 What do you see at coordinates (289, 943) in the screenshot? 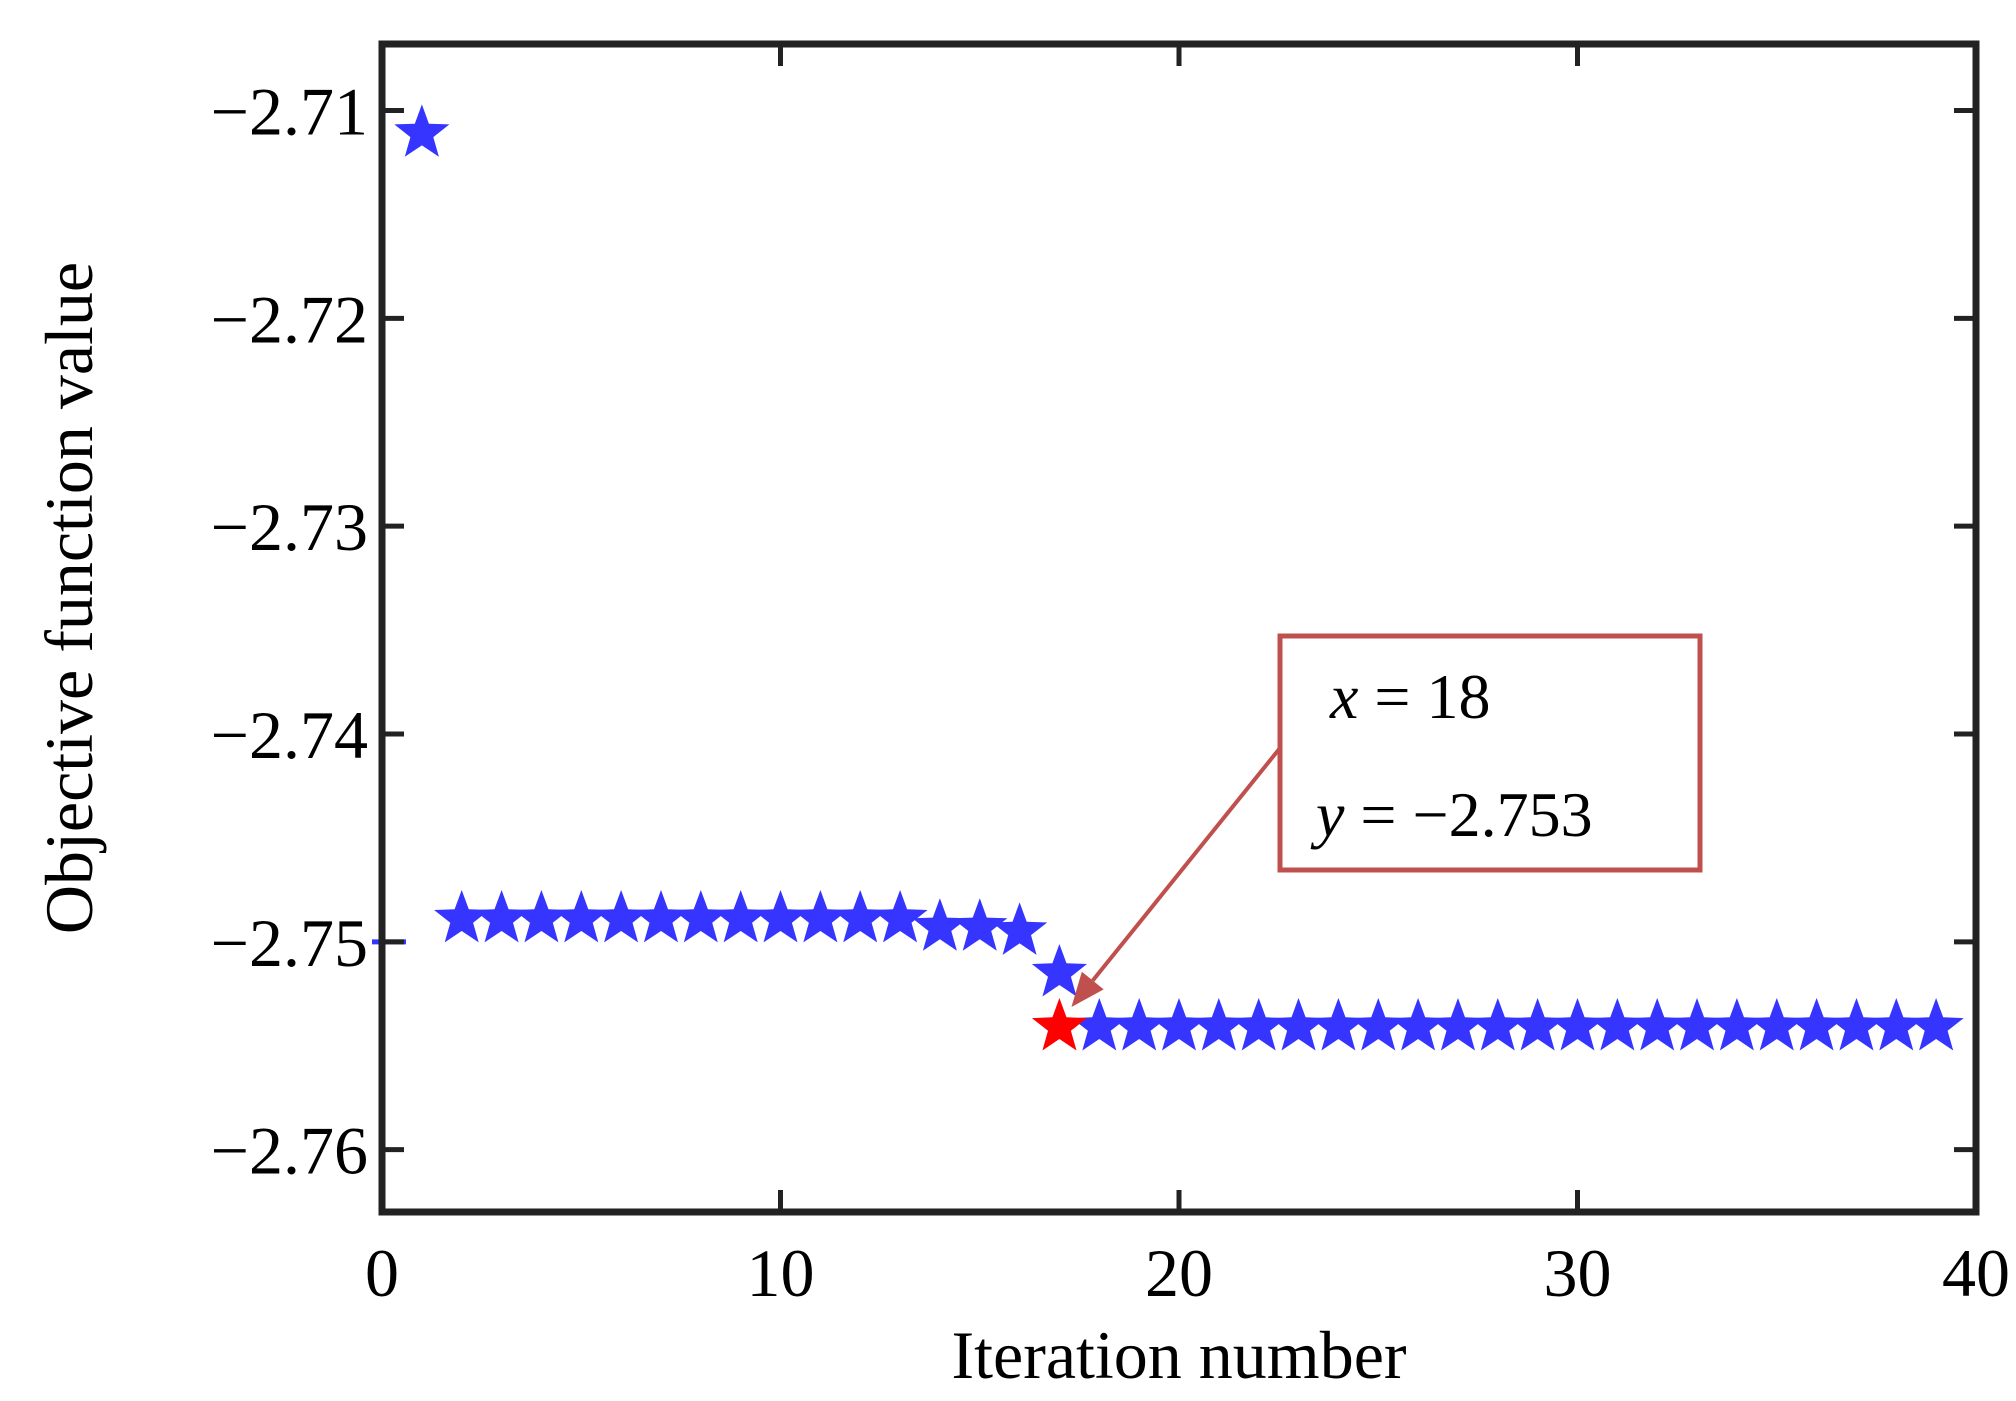
I see `y-tick-label: −2.75` at bounding box center [289, 943].